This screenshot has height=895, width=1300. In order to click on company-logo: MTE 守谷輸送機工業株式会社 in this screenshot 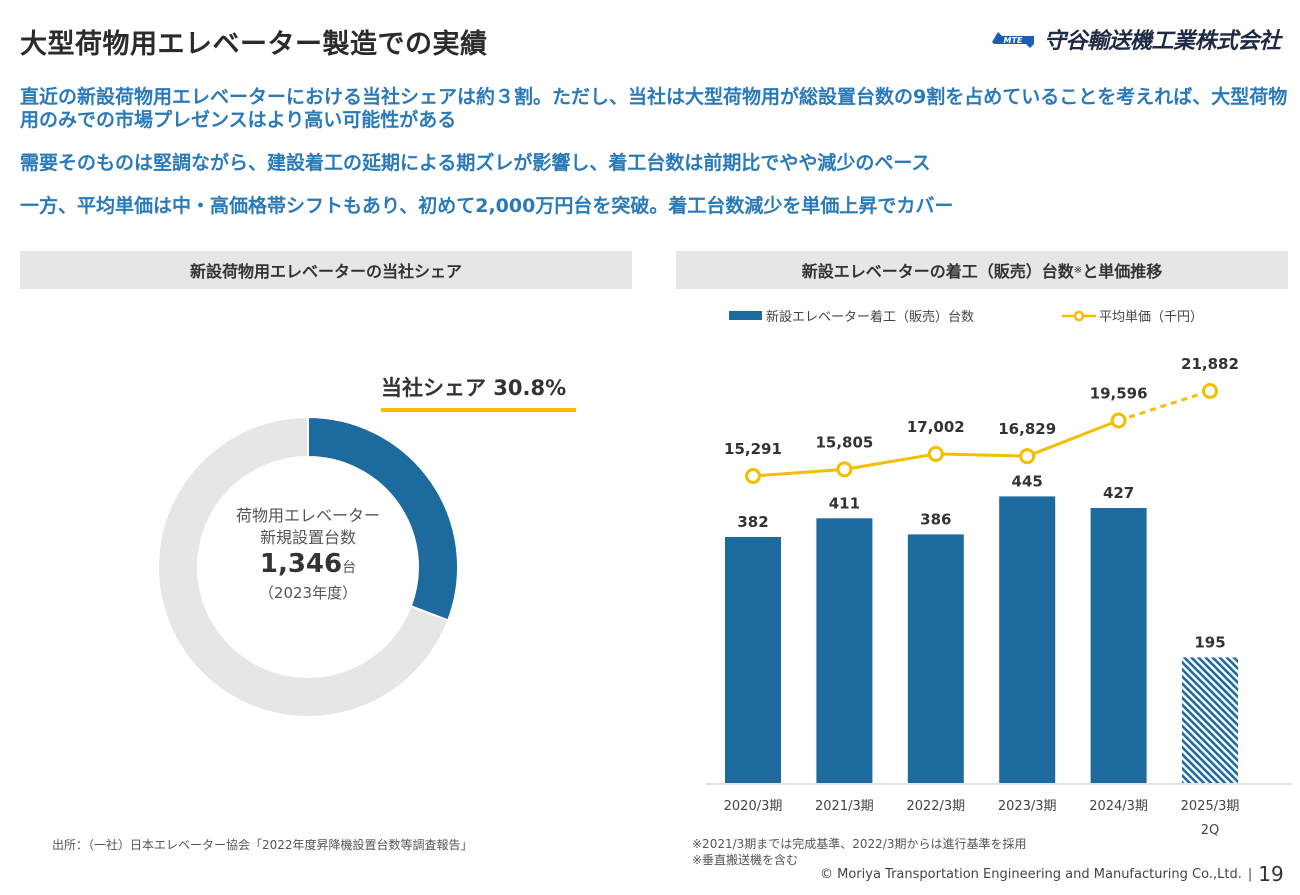, I will do `click(1135, 39)`.